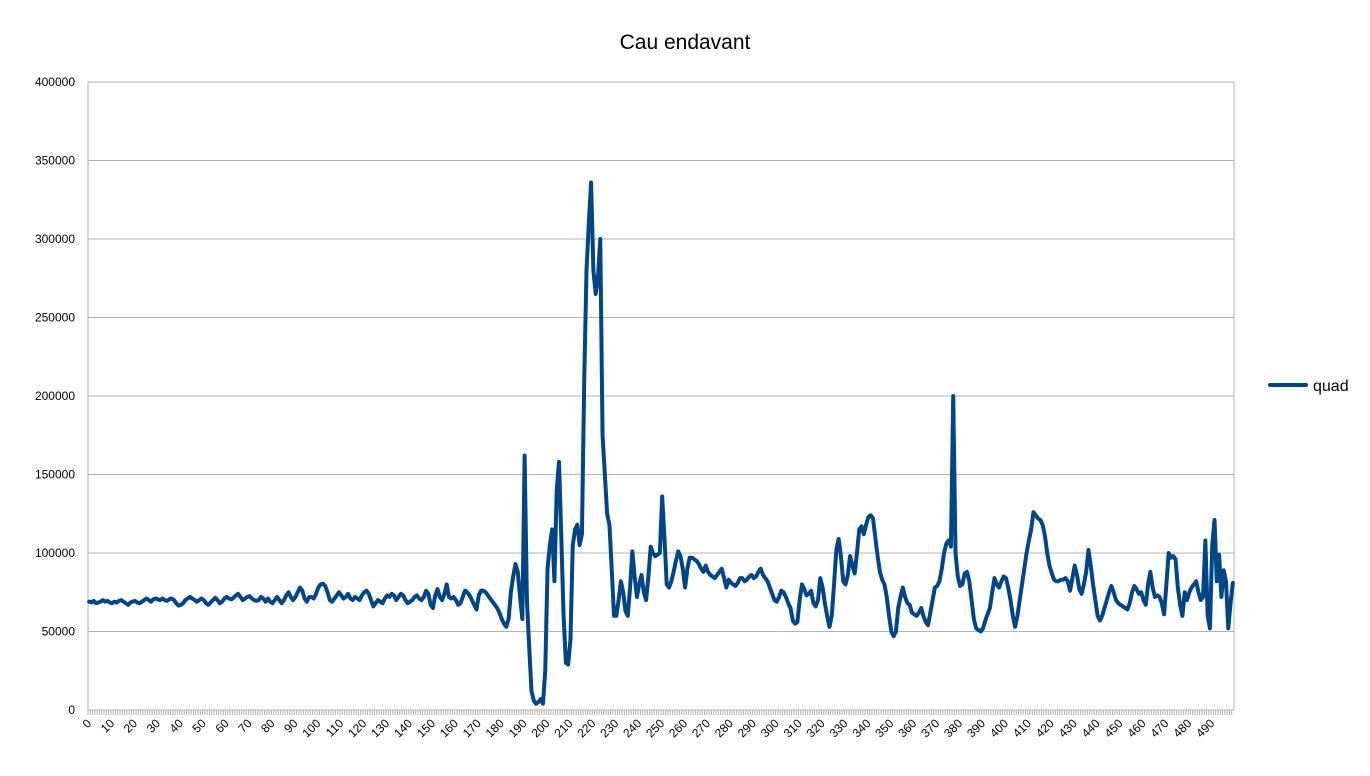  Describe the element at coordinates (59, 632) in the screenshot. I see `y-tick-label: 50000` at that location.